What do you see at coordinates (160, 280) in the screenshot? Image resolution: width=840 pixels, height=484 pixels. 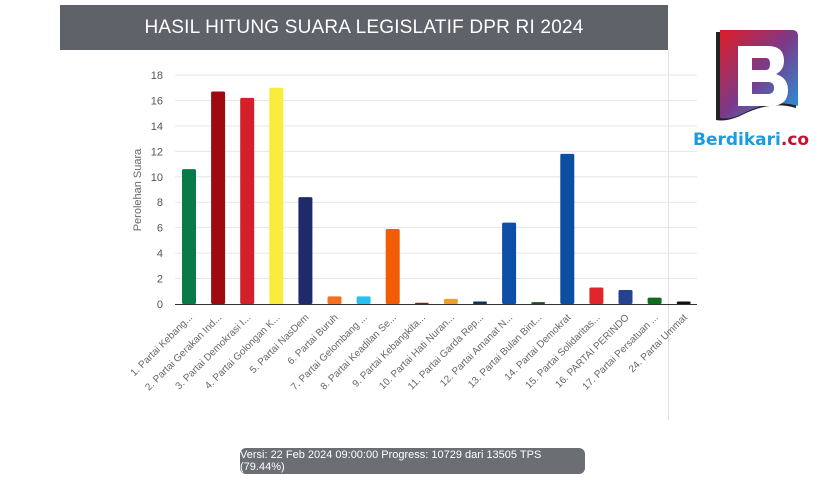 I see `y-tick-label: 2` at bounding box center [160, 280].